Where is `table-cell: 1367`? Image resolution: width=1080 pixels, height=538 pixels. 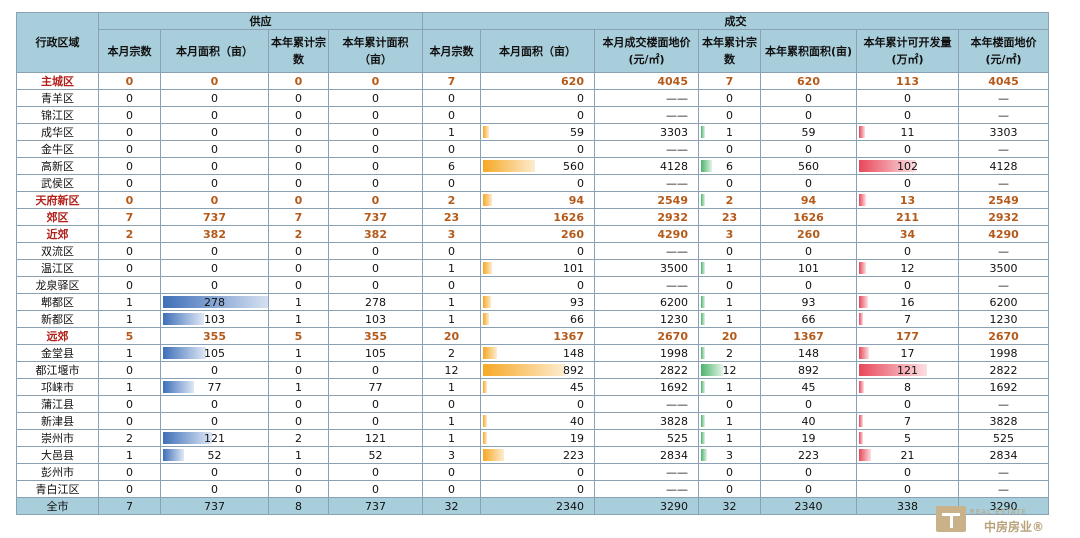
table-cell: 1367 is located at coordinates (537, 336).